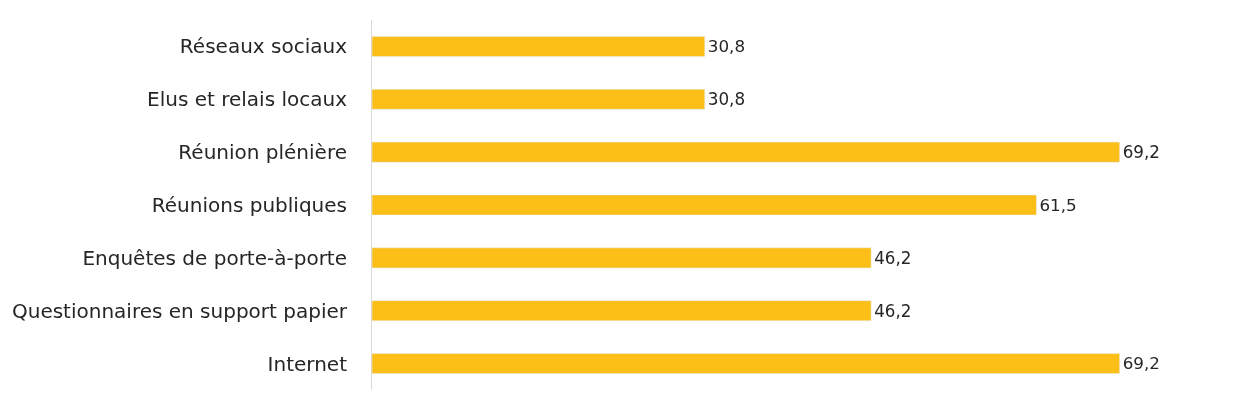  Describe the element at coordinates (179, 310) in the screenshot. I see `y-tick-label: Questionnaires en support papier` at that location.